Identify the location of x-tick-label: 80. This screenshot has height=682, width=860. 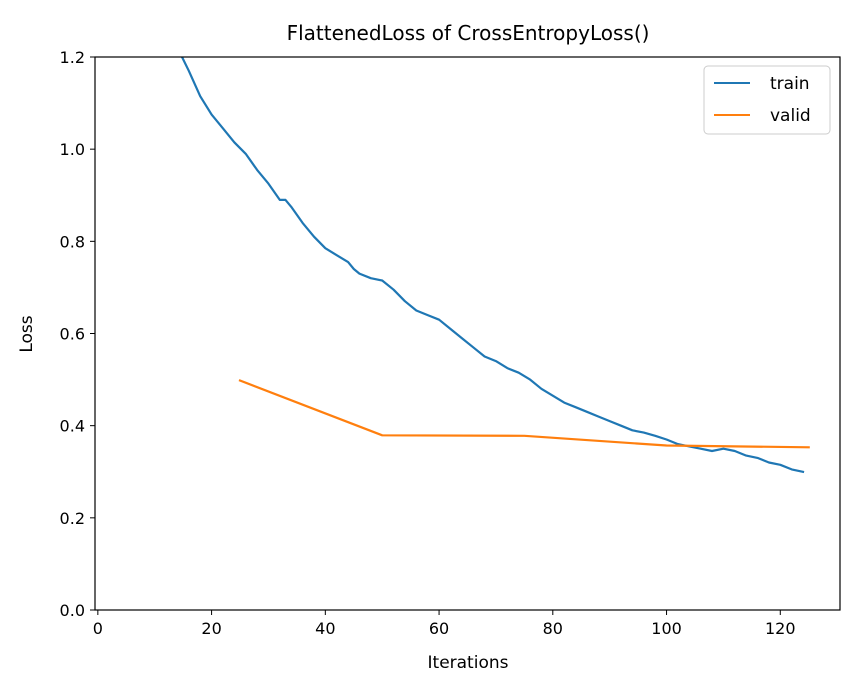
(553, 628).